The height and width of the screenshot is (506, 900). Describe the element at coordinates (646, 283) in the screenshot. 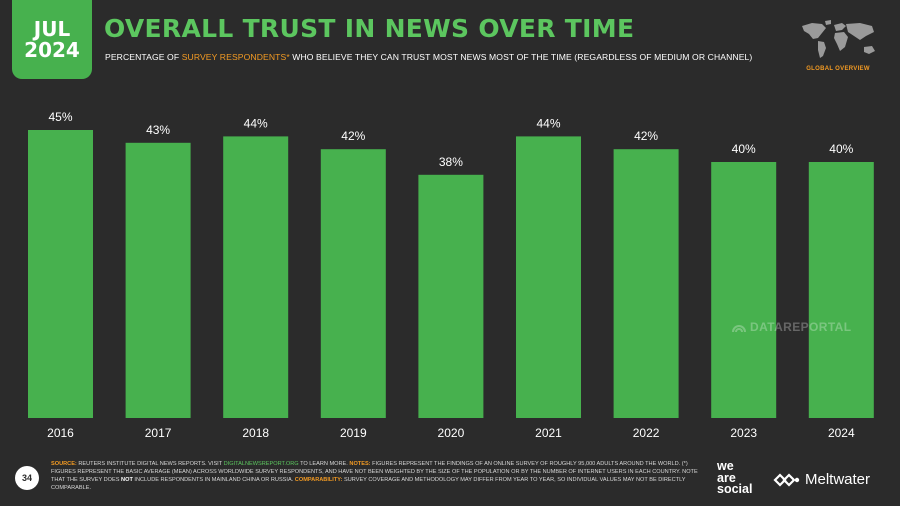

I see `bar-2022` at that location.